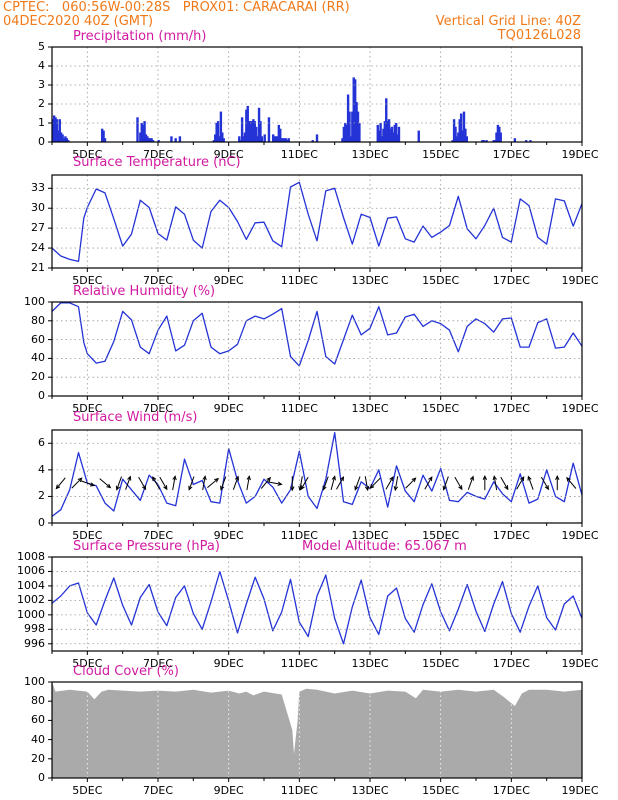 The width and height of the screenshot is (618, 800). Describe the element at coordinates (158, 408) in the screenshot. I see `x-tick-label: 7DEC` at that location.